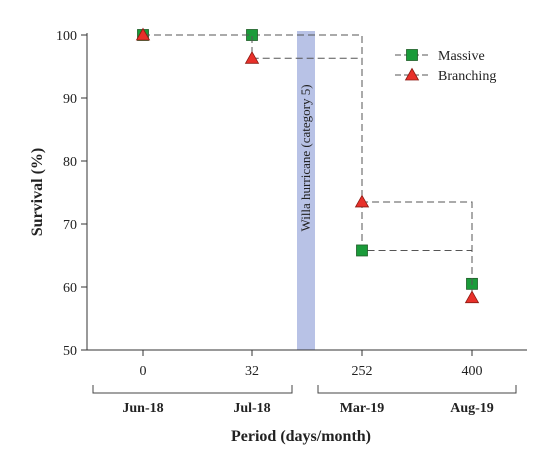 This screenshot has height=456, width=550. I want to click on legend-item-massive: Massive, so click(440, 56).